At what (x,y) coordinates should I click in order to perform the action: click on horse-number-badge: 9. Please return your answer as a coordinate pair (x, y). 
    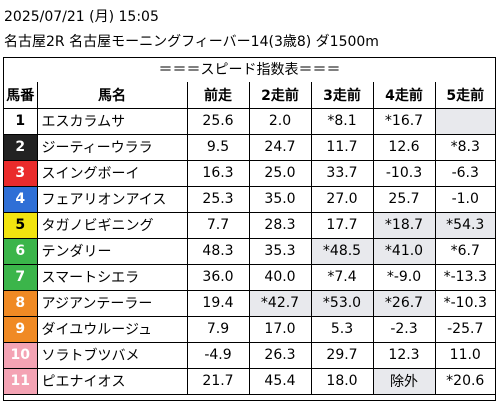
    Looking at the image, I should click on (21, 329).